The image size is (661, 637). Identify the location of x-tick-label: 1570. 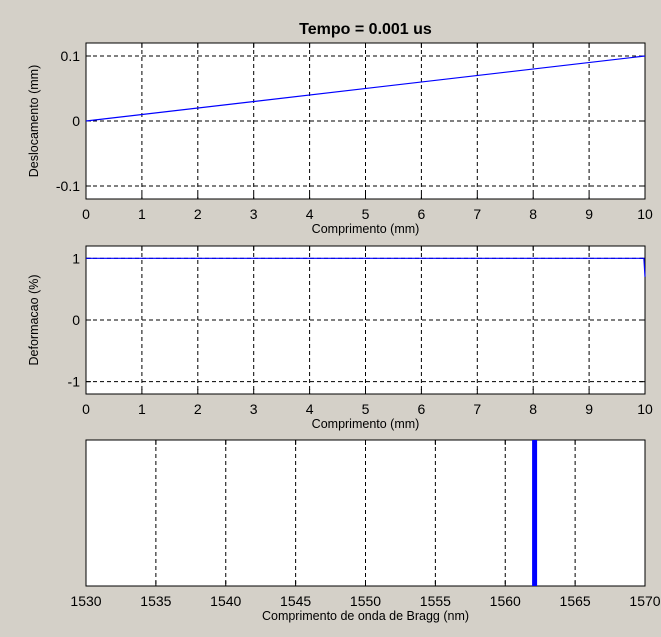
(644, 601).